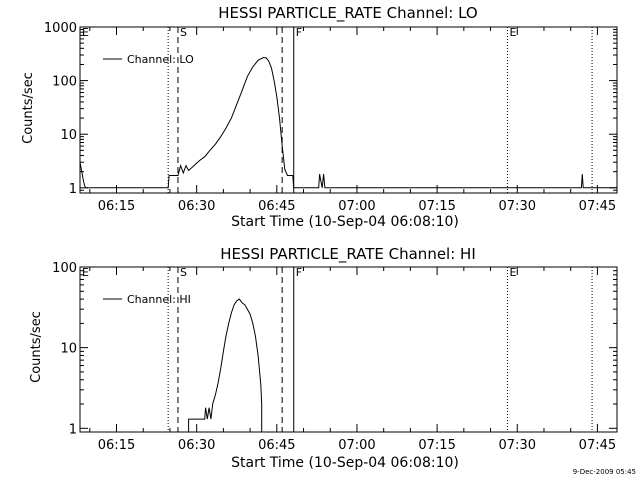 This screenshot has height=480, width=640. I want to click on y-tick-label: 1000, so click(60, 28).